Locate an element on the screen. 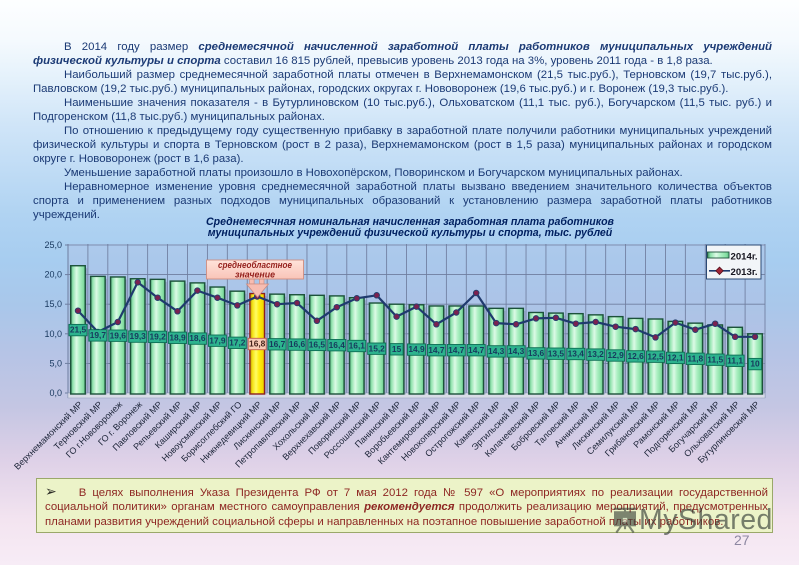 This screenshot has height=565, width=799. svg-text: 13,6 is located at coordinates (536, 353).